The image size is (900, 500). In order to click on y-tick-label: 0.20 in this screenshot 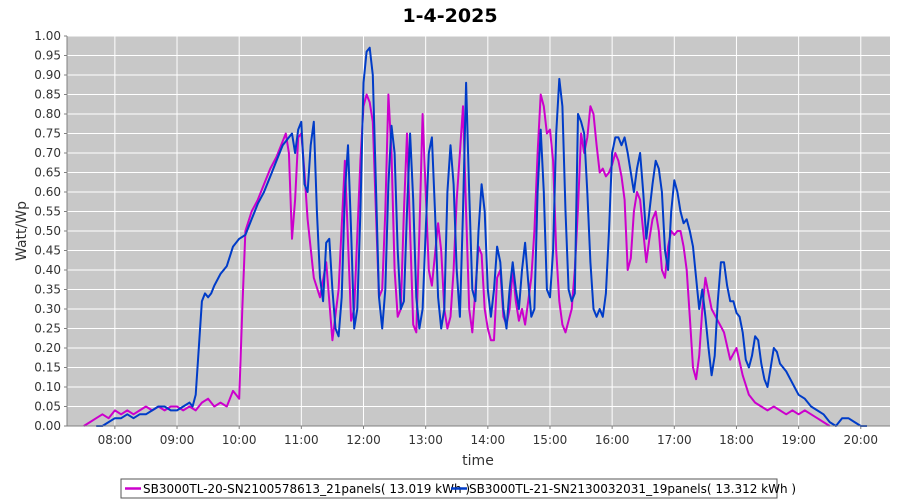, I will do `click(47, 348)`.